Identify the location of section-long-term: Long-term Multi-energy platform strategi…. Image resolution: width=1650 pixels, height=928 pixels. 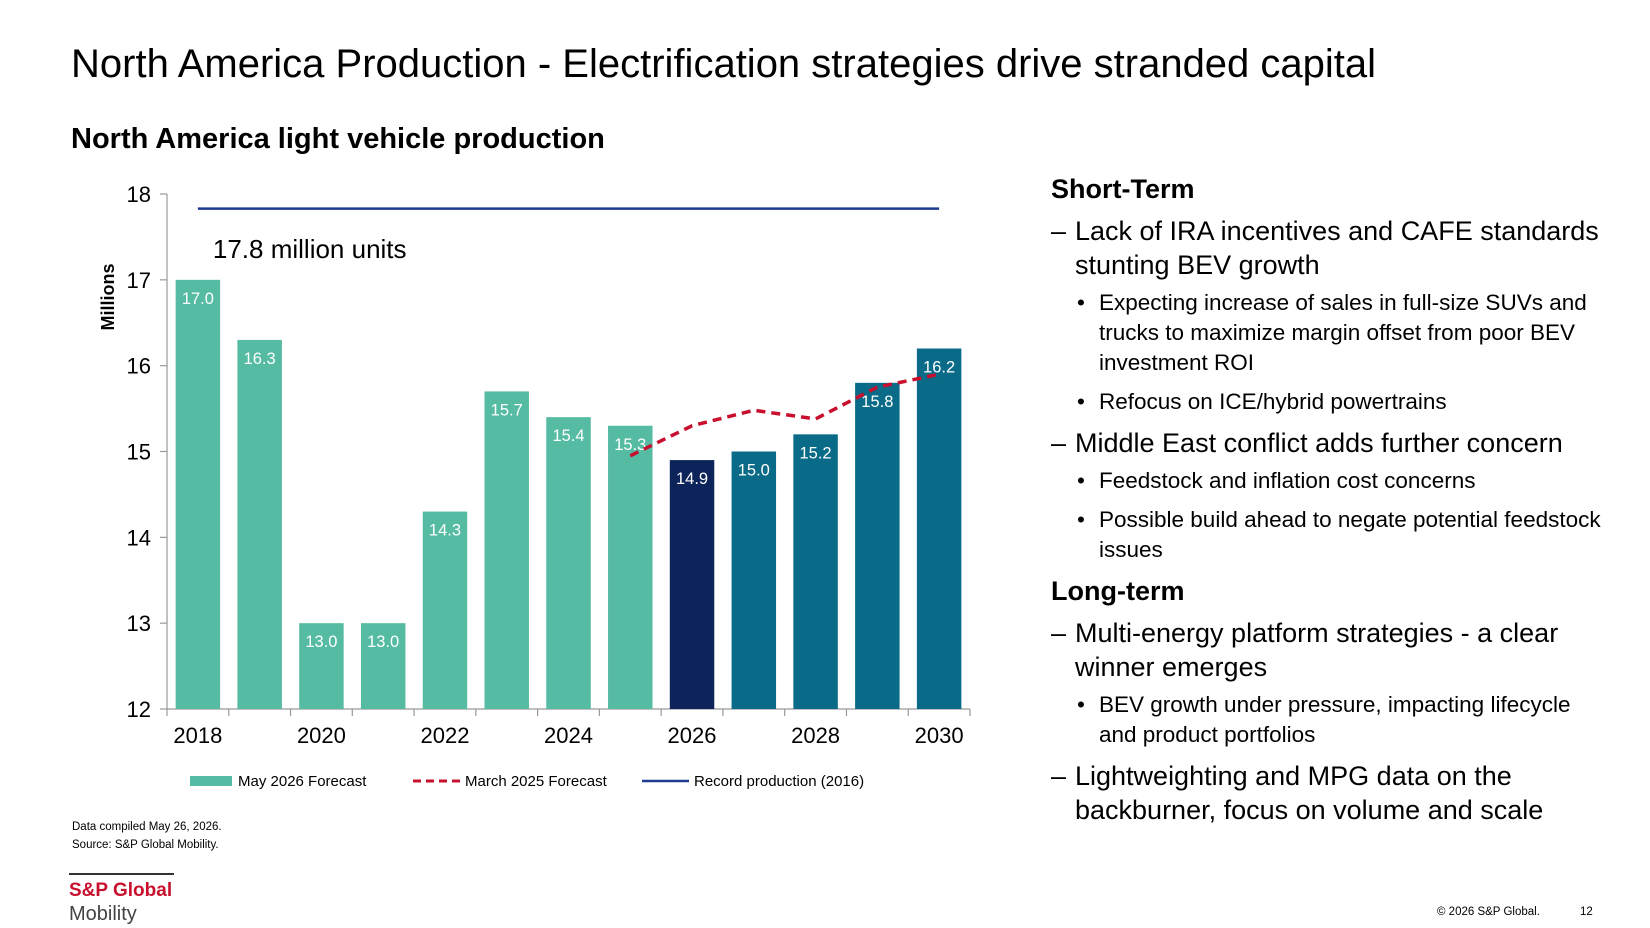
(1331, 700).